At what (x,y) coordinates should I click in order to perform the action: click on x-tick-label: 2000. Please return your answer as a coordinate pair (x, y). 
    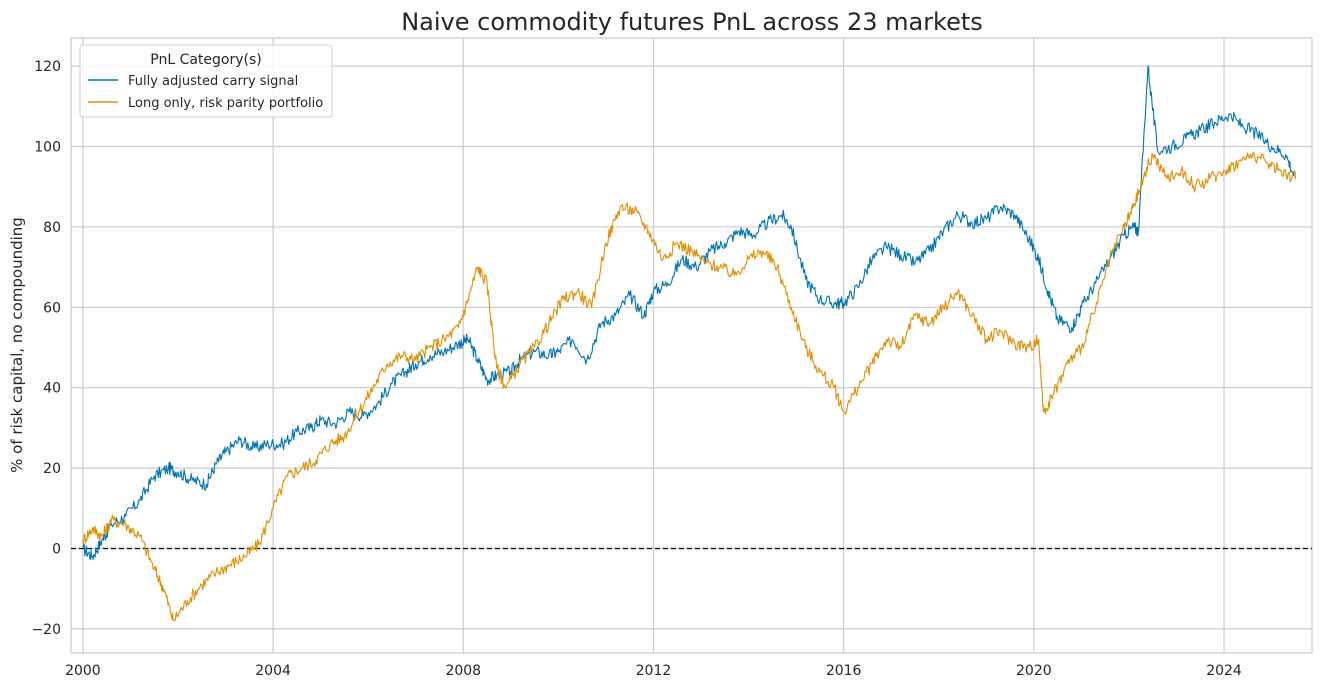
    Looking at the image, I should click on (83, 671).